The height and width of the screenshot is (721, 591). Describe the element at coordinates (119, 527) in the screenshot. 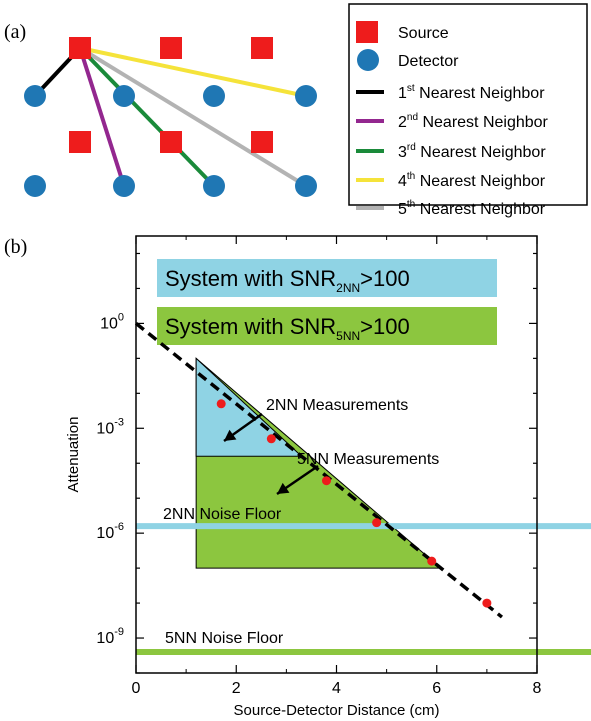

I see `y-tick-exponent: -6` at that location.